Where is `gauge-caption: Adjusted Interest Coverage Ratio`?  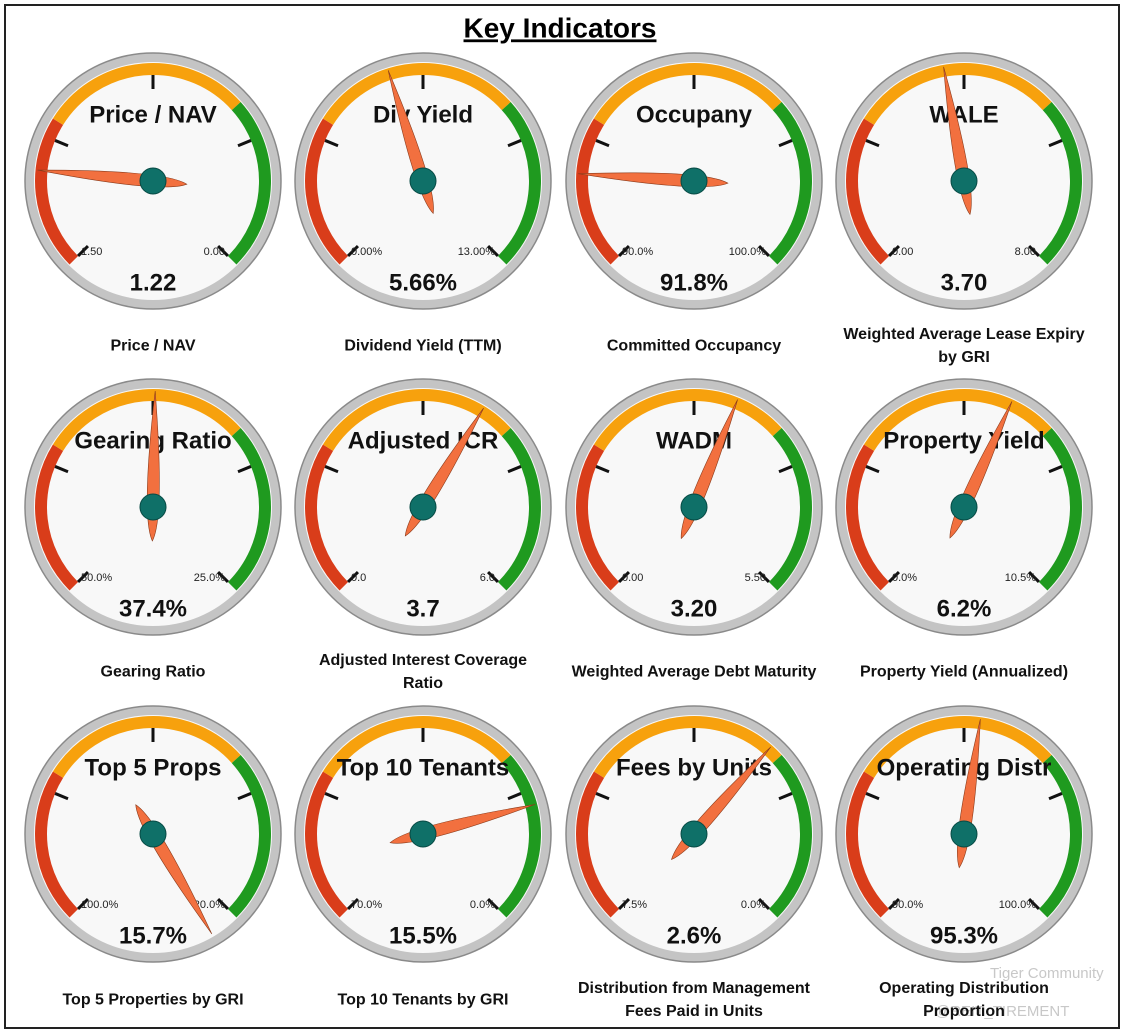
gauge-caption: Adjusted Interest Coverage Ratio is located at coordinates (423, 672).